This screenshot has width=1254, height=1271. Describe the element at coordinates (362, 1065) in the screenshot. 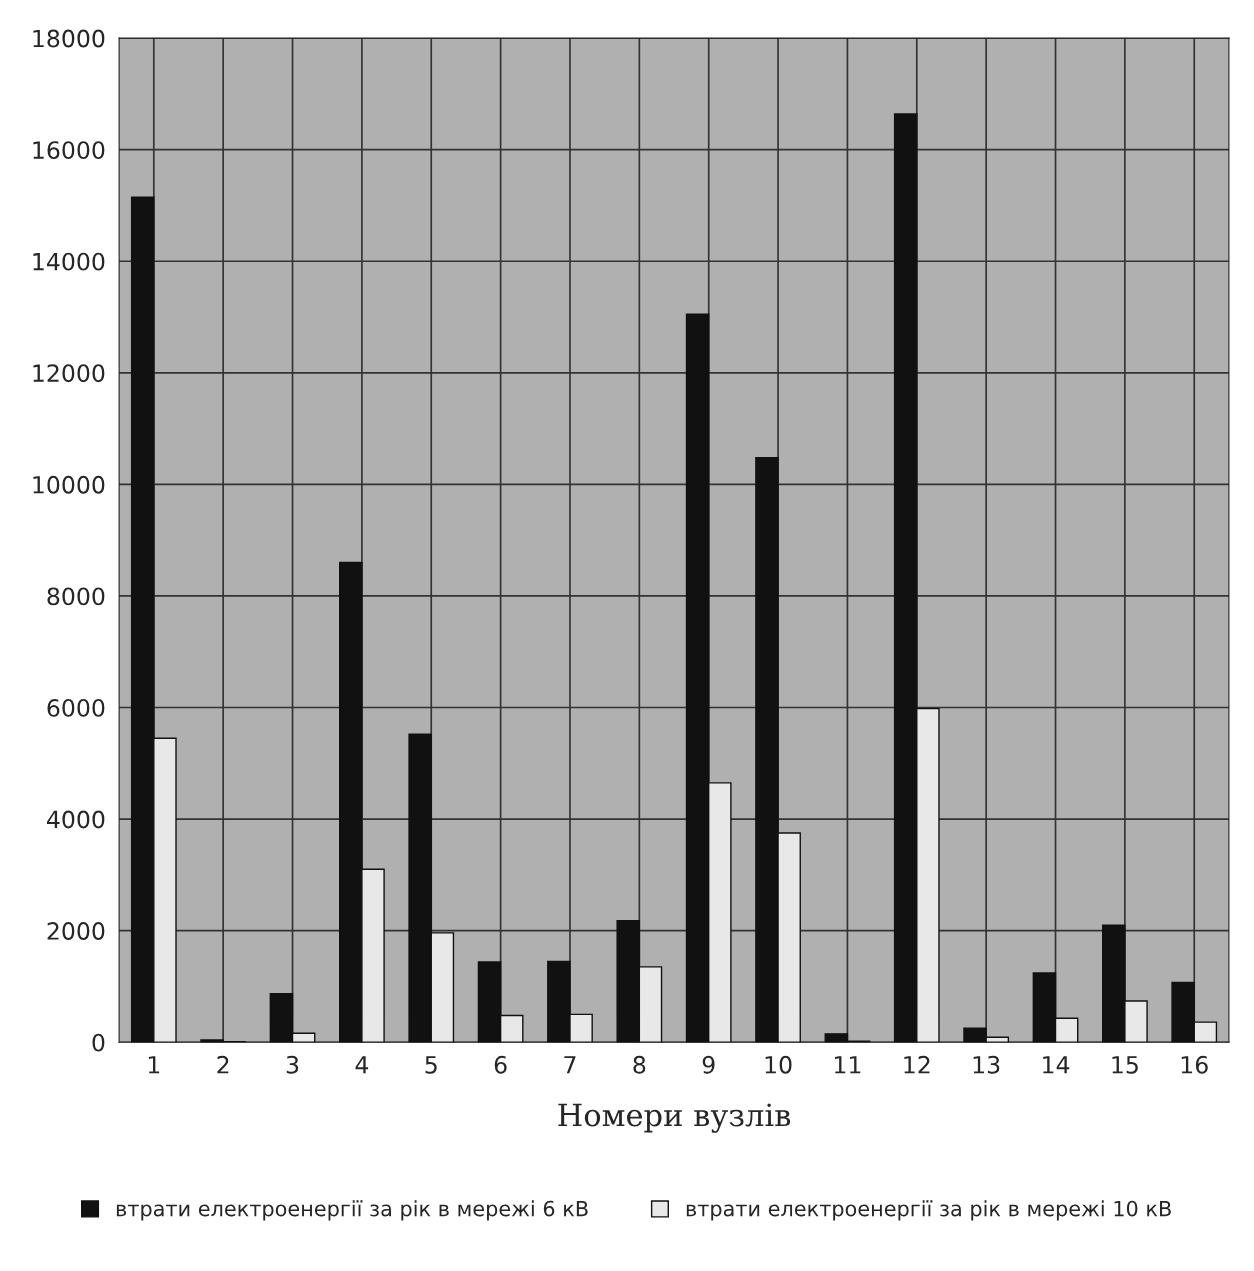

I see `x-tick-label: 4` at that location.